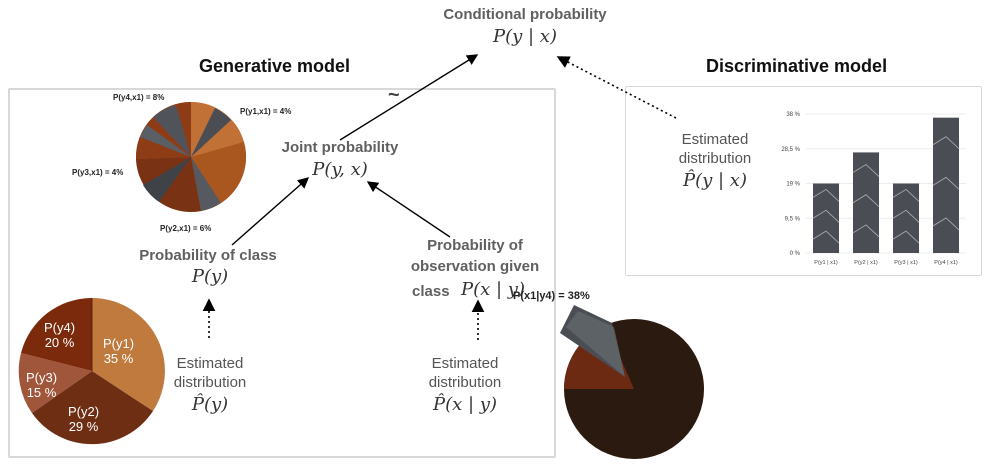  What do you see at coordinates (475, 245) in the screenshot?
I see `observation-probability-title-1: Probability of` at bounding box center [475, 245].